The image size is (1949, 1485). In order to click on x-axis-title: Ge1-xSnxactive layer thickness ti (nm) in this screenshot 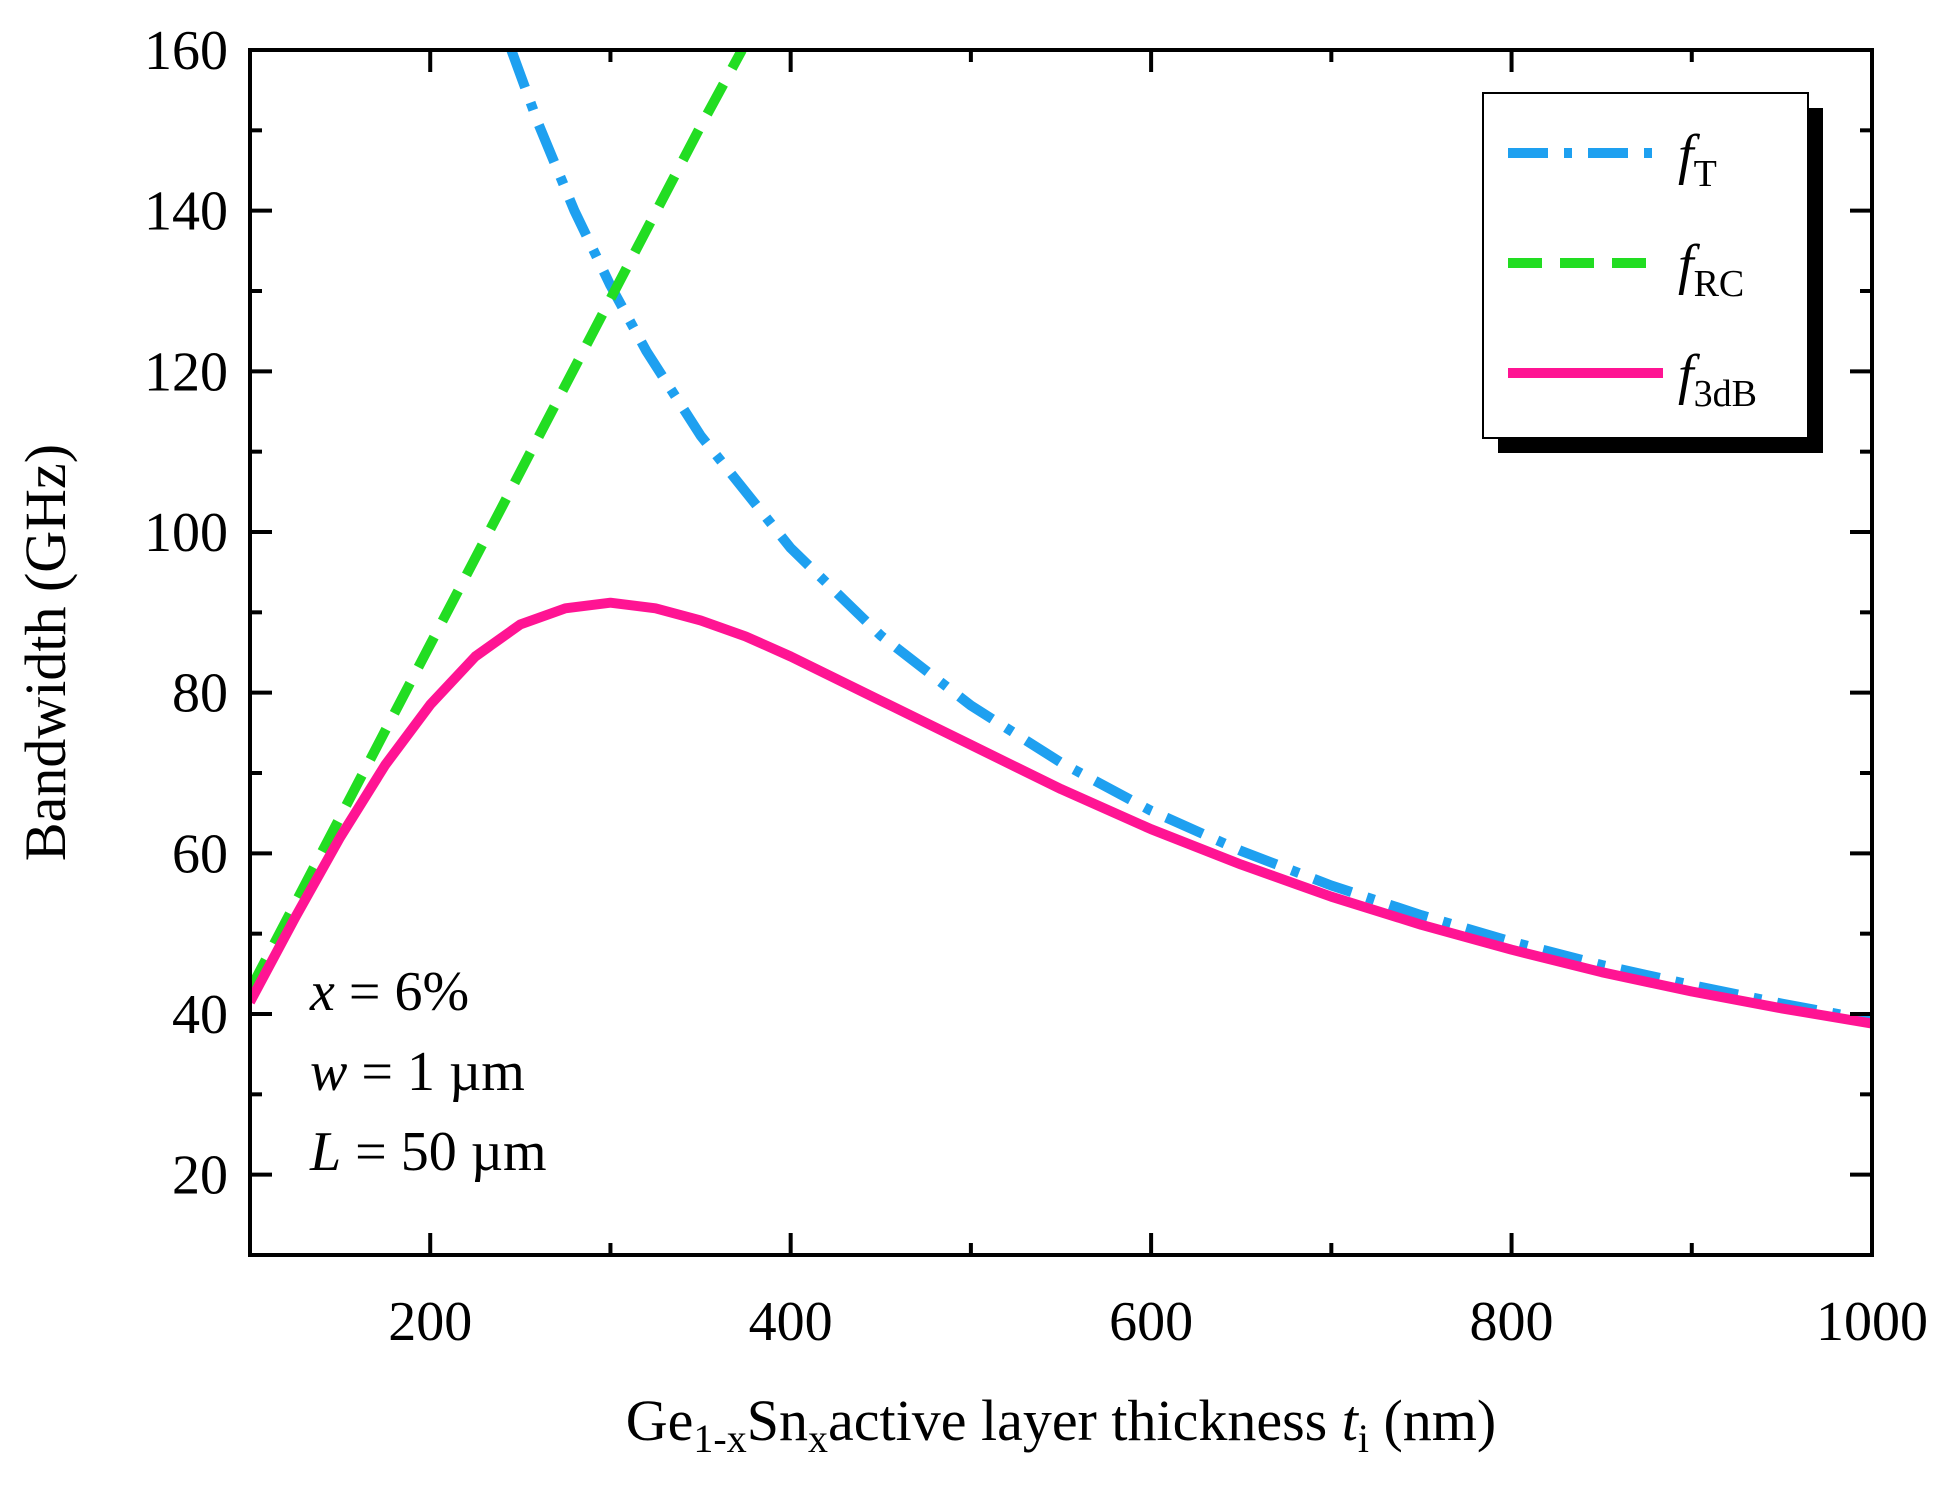, I will do `click(1061, 1424)`.